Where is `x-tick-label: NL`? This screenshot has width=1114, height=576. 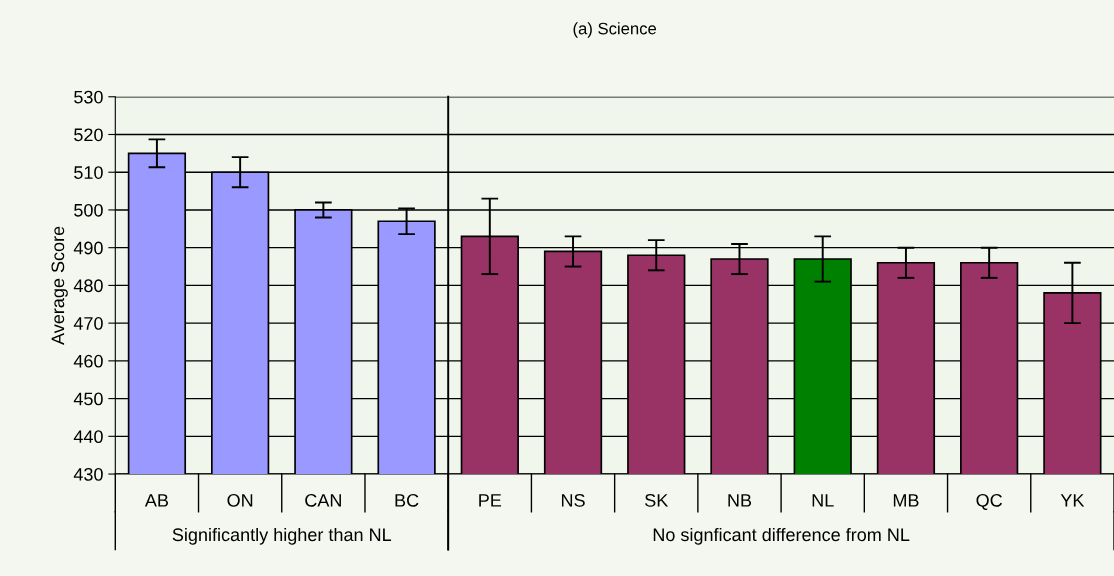
x-tick-label: NL is located at coordinates (823, 500).